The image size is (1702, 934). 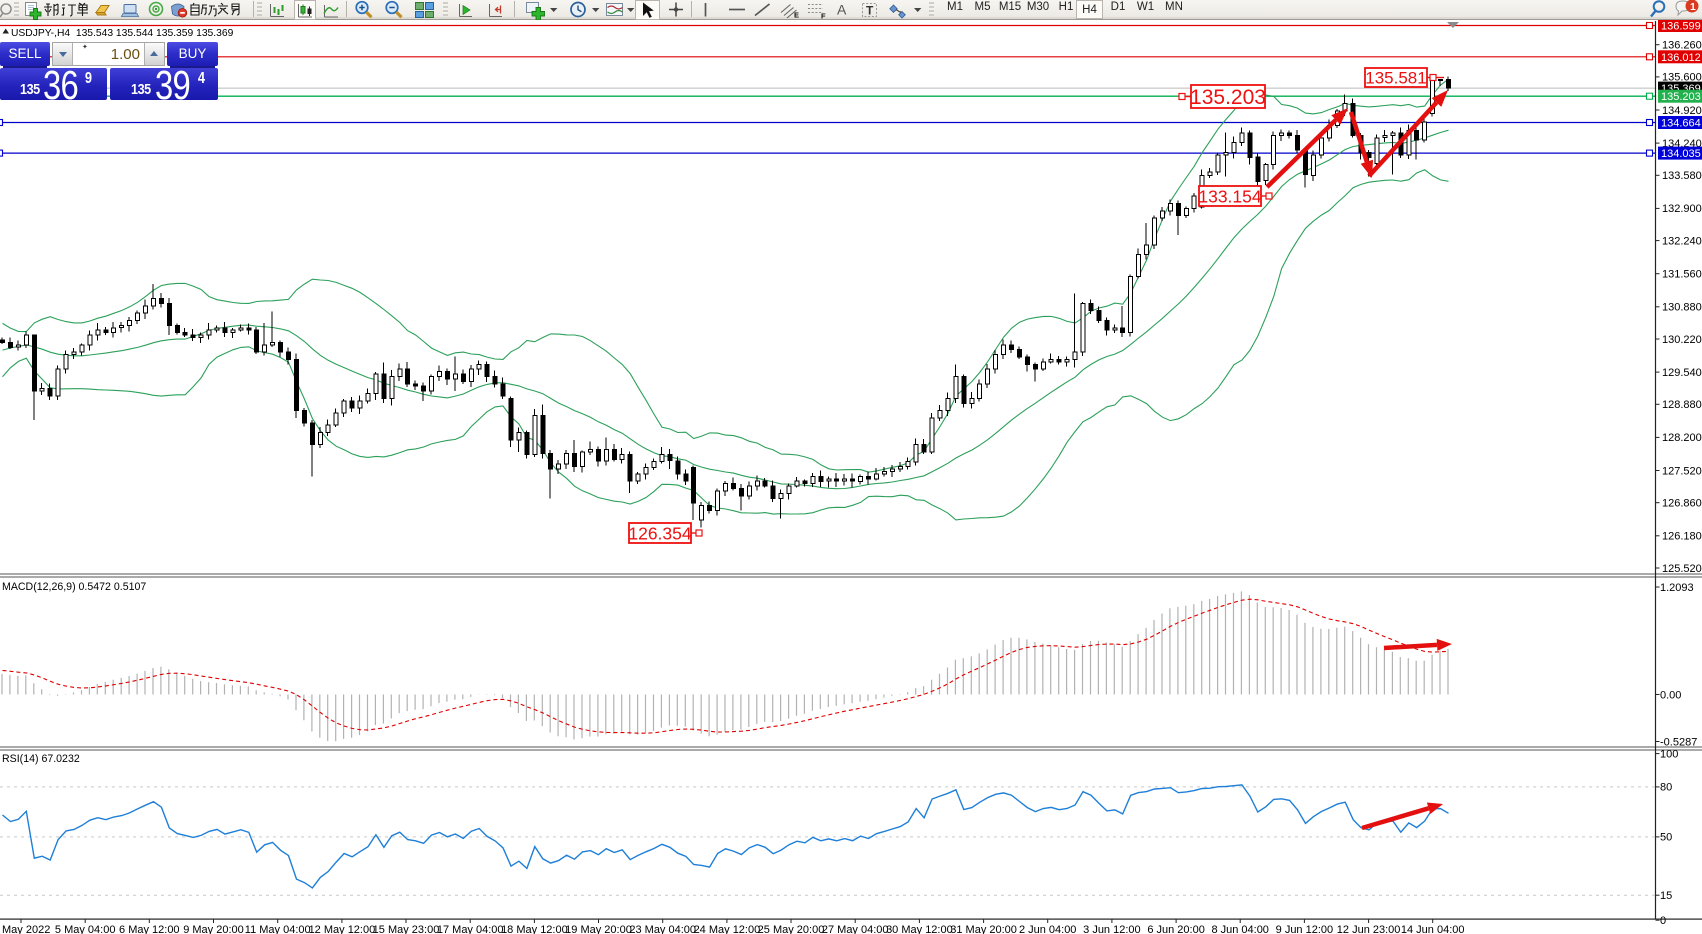 I want to click on svg-text: 30 May 12:00, so click(x=919, y=929).